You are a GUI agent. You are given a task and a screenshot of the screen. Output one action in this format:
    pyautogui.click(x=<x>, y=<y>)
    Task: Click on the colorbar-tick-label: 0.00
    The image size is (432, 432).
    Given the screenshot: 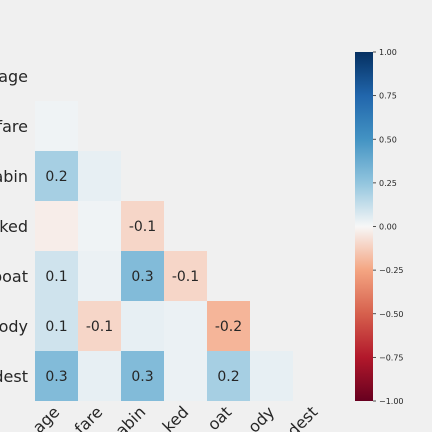 What is the action you would take?
    pyautogui.click(x=388, y=227)
    